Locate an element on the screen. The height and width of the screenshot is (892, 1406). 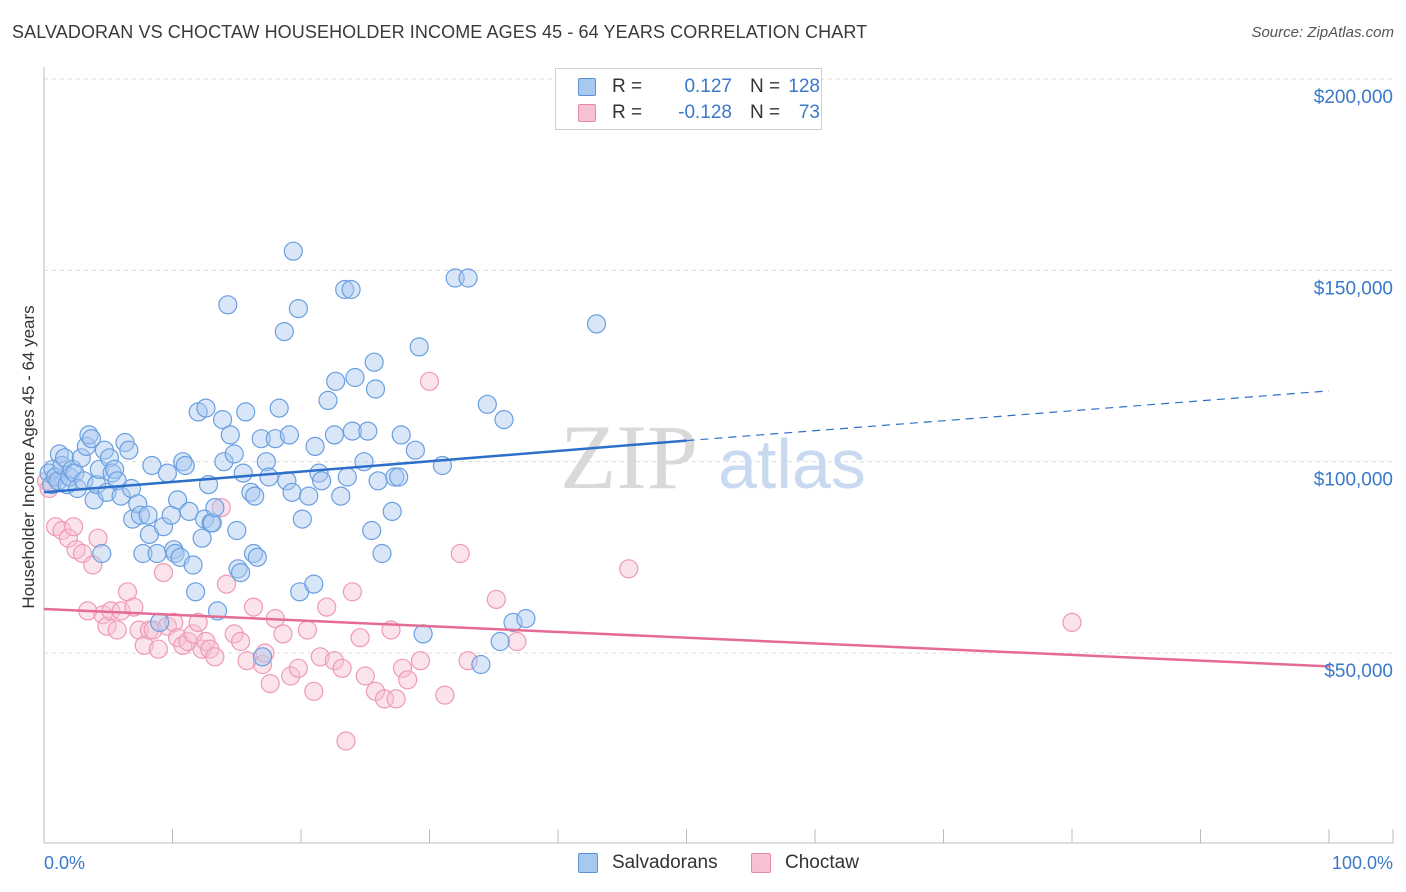
bottom-legend-swatch-salvadorans is located at coordinates (588, 863).